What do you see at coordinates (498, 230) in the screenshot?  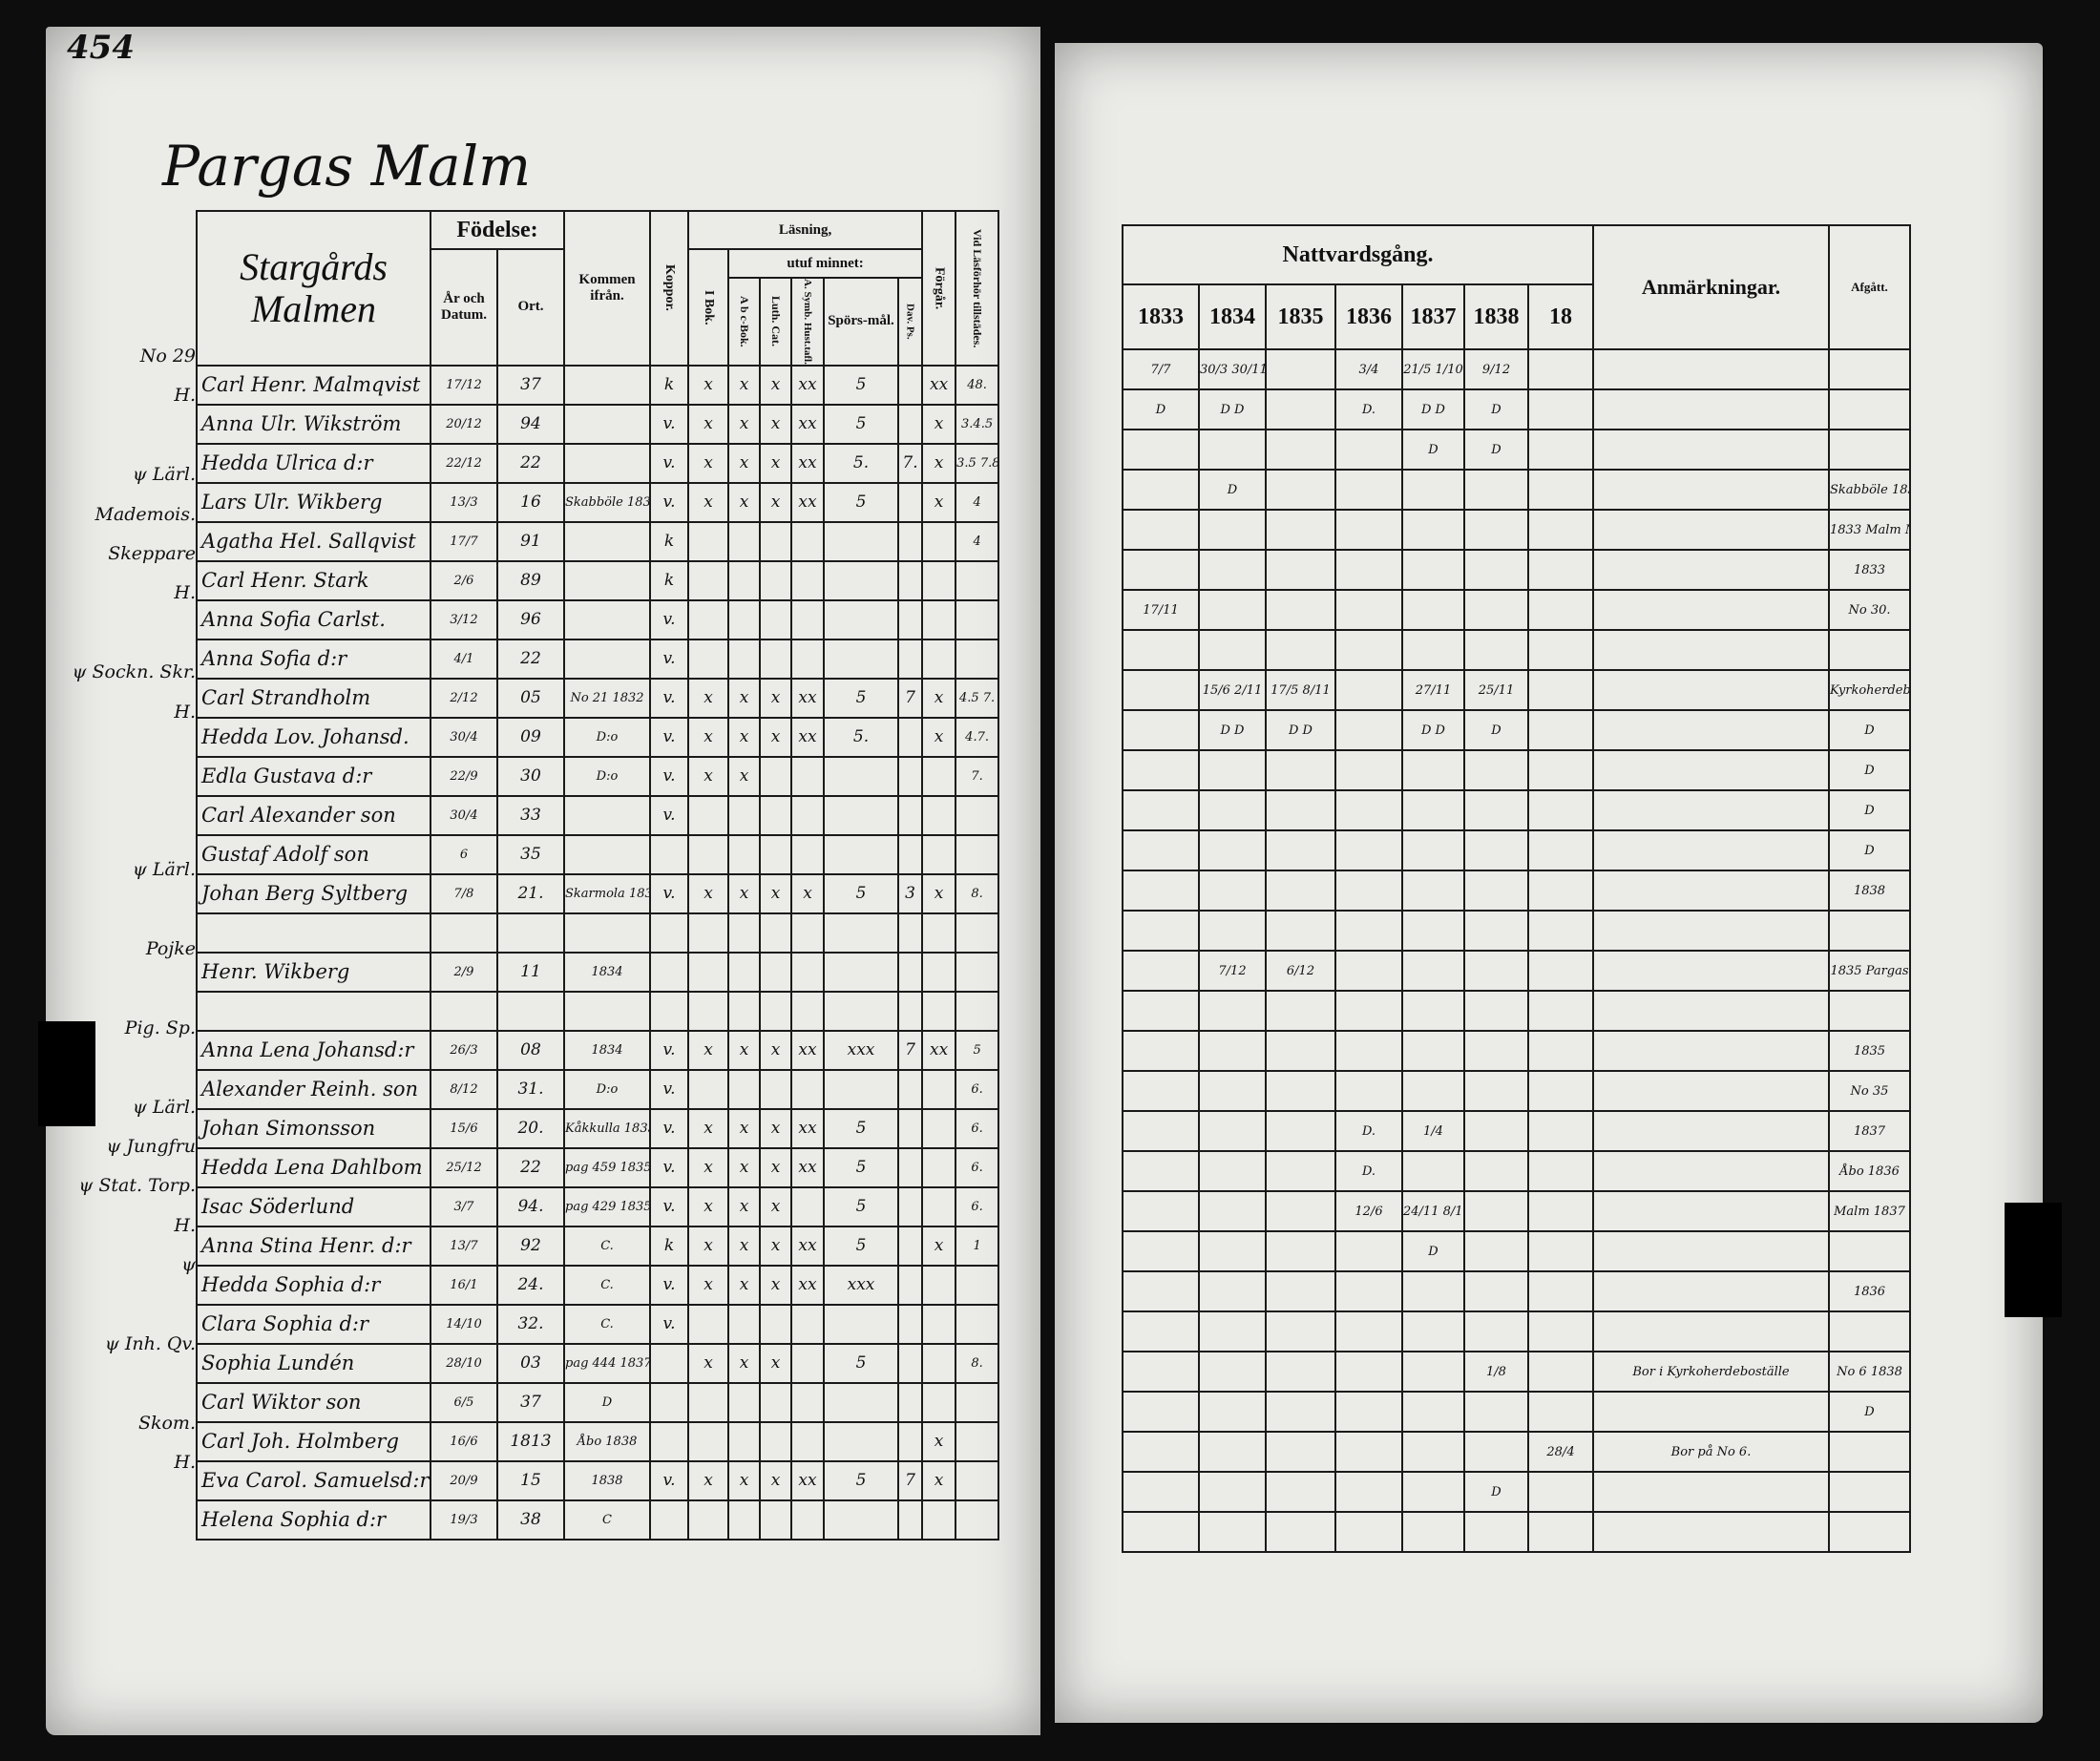 I see `fodelse-header: Födelse:` at bounding box center [498, 230].